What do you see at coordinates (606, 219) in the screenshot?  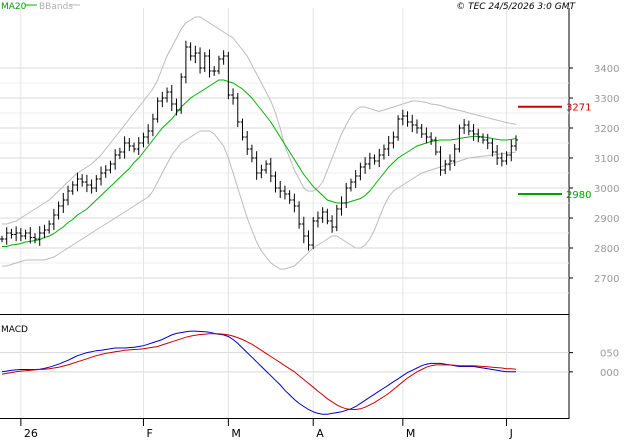 I see `price-tick-label: 2900` at bounding box center [606, 219].